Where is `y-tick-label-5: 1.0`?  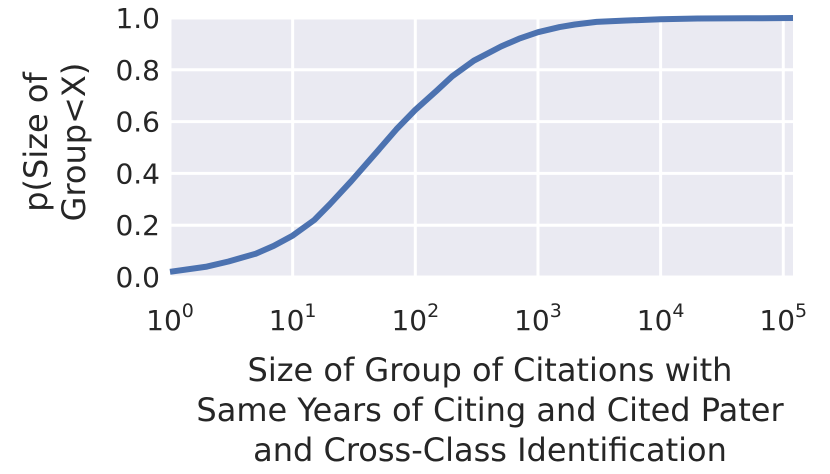 y-tick-label-5: 1.0 is located at coordinates (137, 18).